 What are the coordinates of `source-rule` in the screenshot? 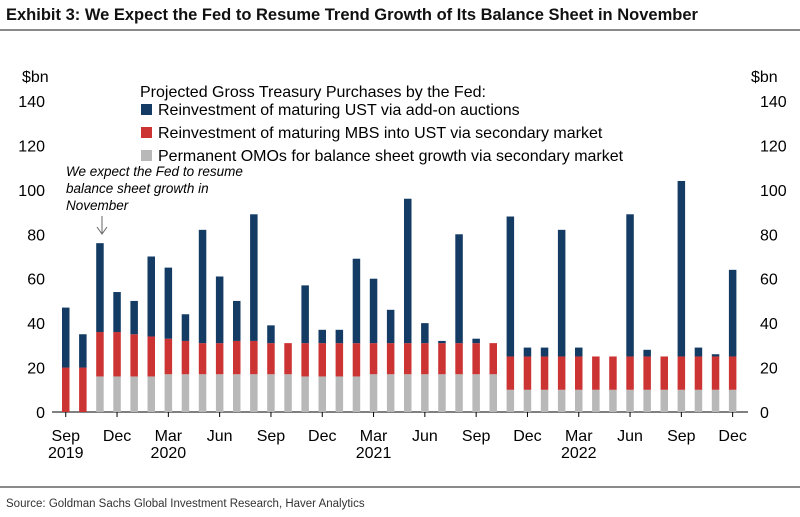 It's located at (400, 487).